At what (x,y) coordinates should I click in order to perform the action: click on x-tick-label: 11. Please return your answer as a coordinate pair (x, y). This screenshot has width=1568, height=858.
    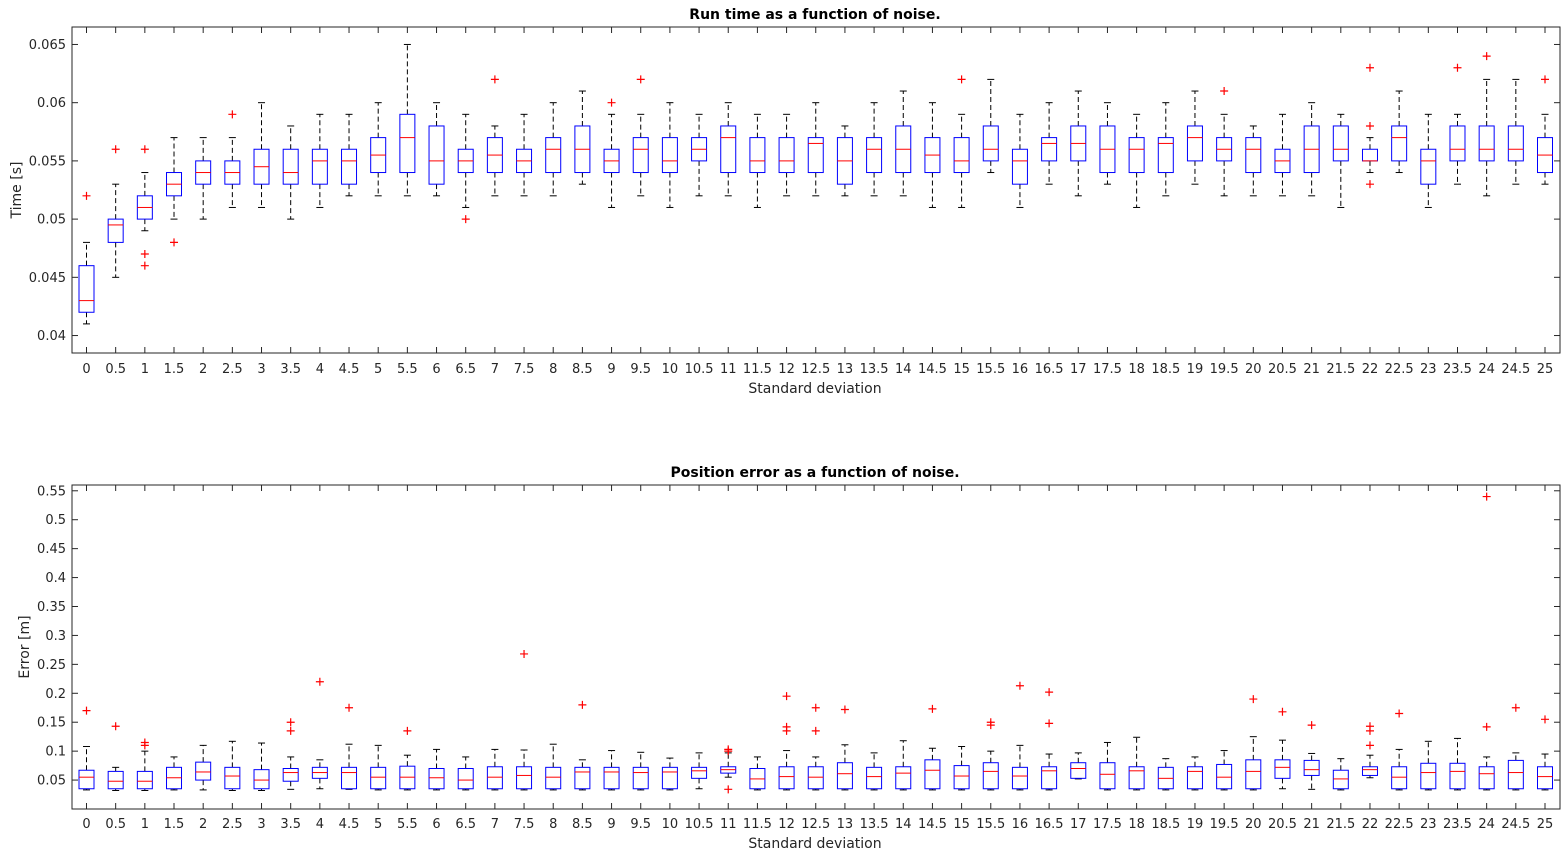
    Looking at the image, I should click on (728, 824).